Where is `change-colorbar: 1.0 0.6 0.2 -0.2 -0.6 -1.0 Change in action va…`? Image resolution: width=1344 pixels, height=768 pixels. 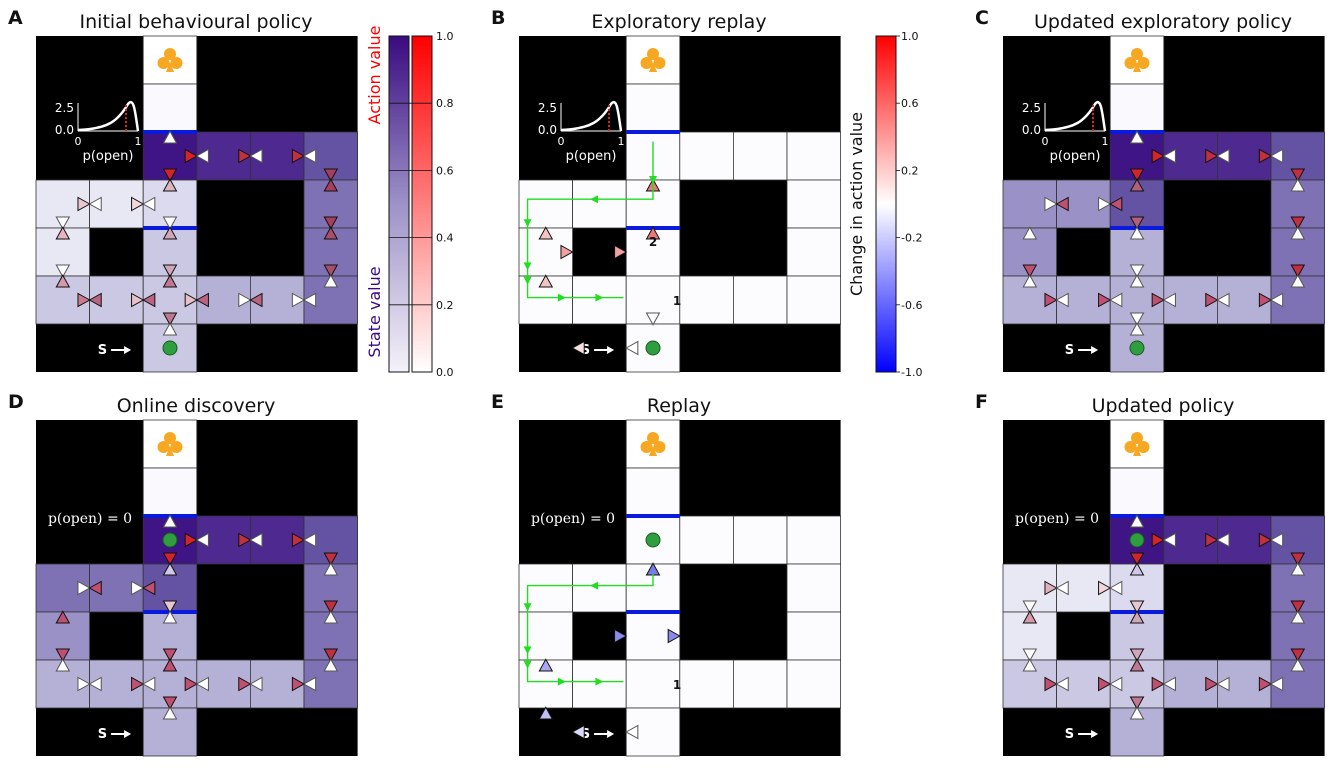 change-colorbar: 1.0 0.6 0.2 -0.2 -0.6 -1.0 Change in action va… is located at coordinates (884, 204).